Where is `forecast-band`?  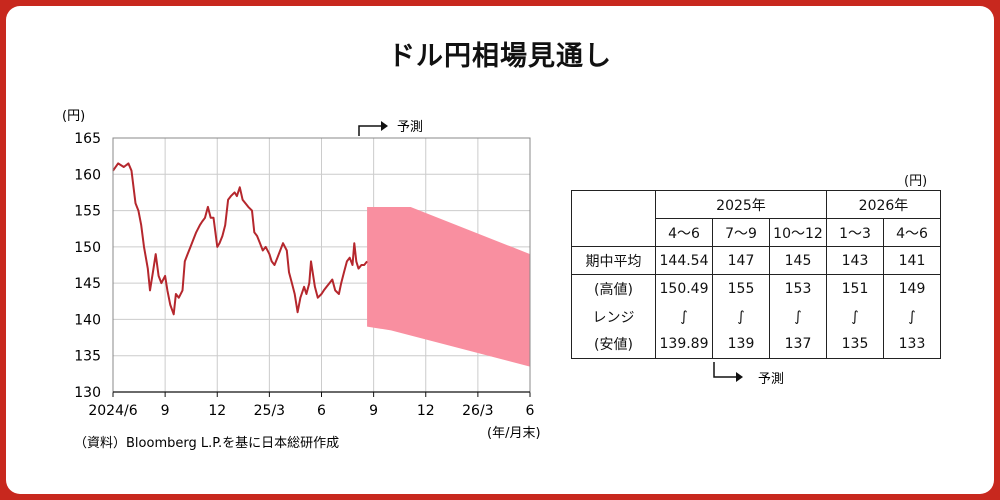 forecast-band is located at coordinates (448, 286).